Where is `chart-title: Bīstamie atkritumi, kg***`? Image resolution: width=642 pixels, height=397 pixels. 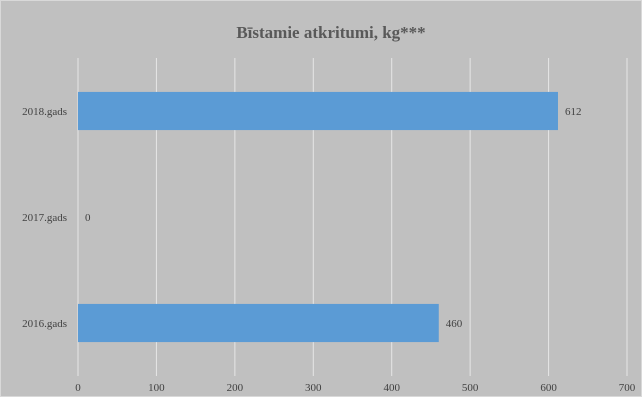 chart-title: Bīstamie atkritumi, kg*** is located at coordinates (330, 32).